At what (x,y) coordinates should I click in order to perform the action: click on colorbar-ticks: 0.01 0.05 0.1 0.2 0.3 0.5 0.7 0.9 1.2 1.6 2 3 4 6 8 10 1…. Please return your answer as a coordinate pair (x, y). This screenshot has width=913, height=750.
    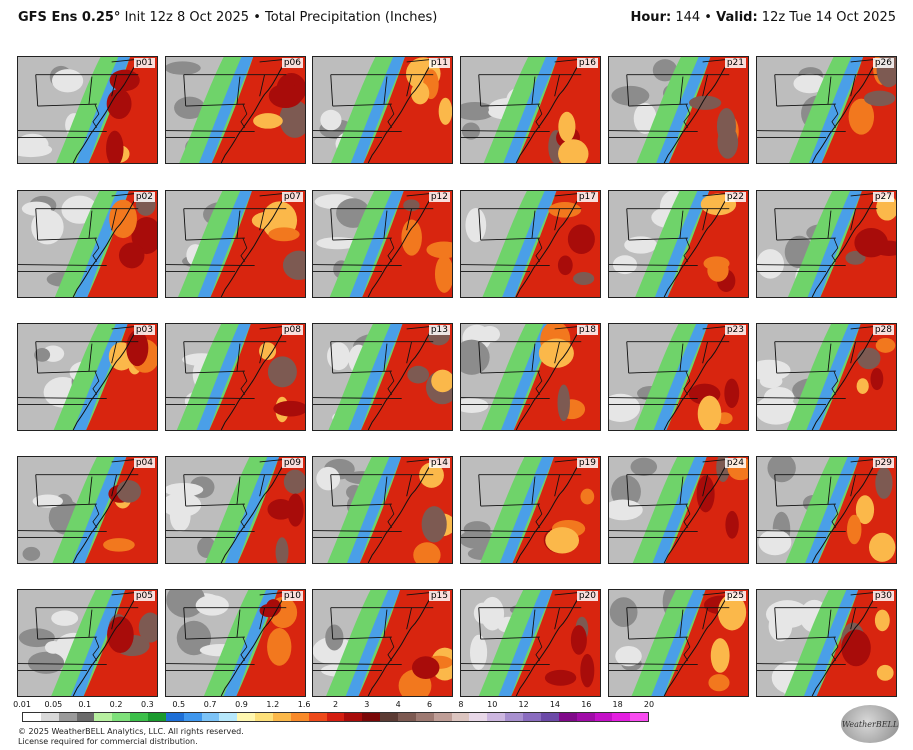
    Looking at the image, I should click on (333, 705).